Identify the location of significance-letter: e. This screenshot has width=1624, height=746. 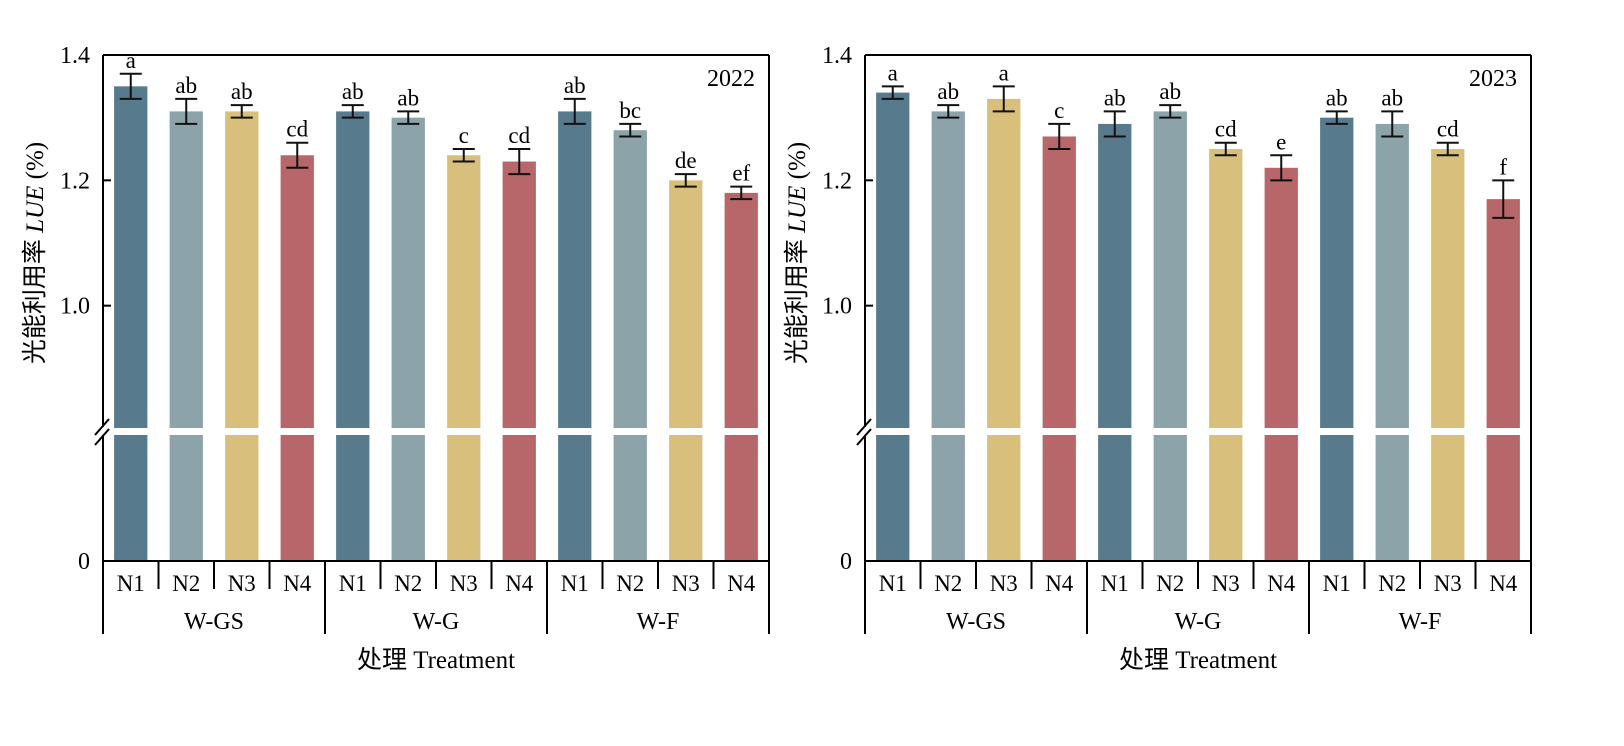
(1281, 141).